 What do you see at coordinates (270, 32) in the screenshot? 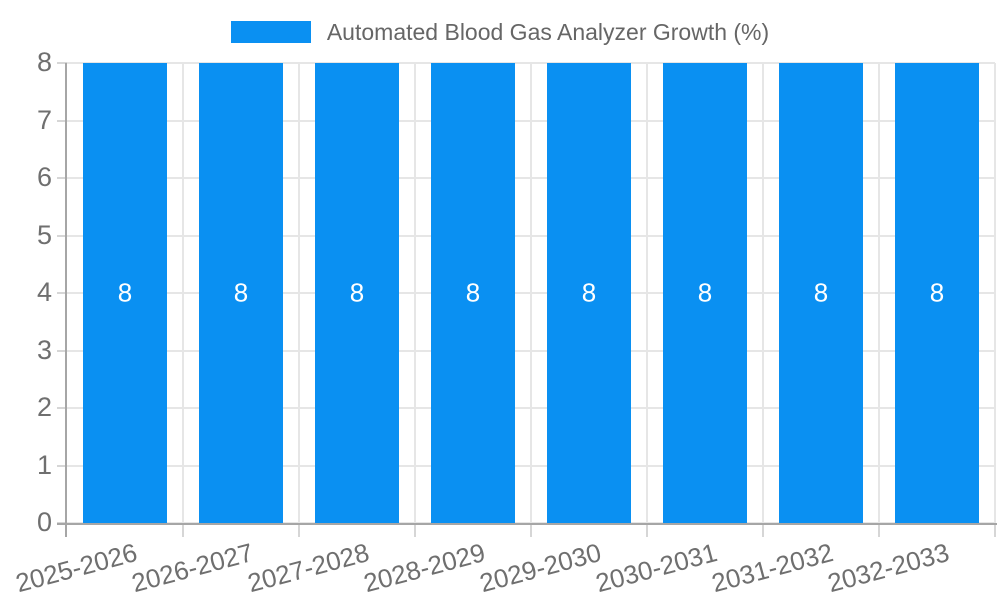
I see `legend-swatch` at bounding box center [270, 32].